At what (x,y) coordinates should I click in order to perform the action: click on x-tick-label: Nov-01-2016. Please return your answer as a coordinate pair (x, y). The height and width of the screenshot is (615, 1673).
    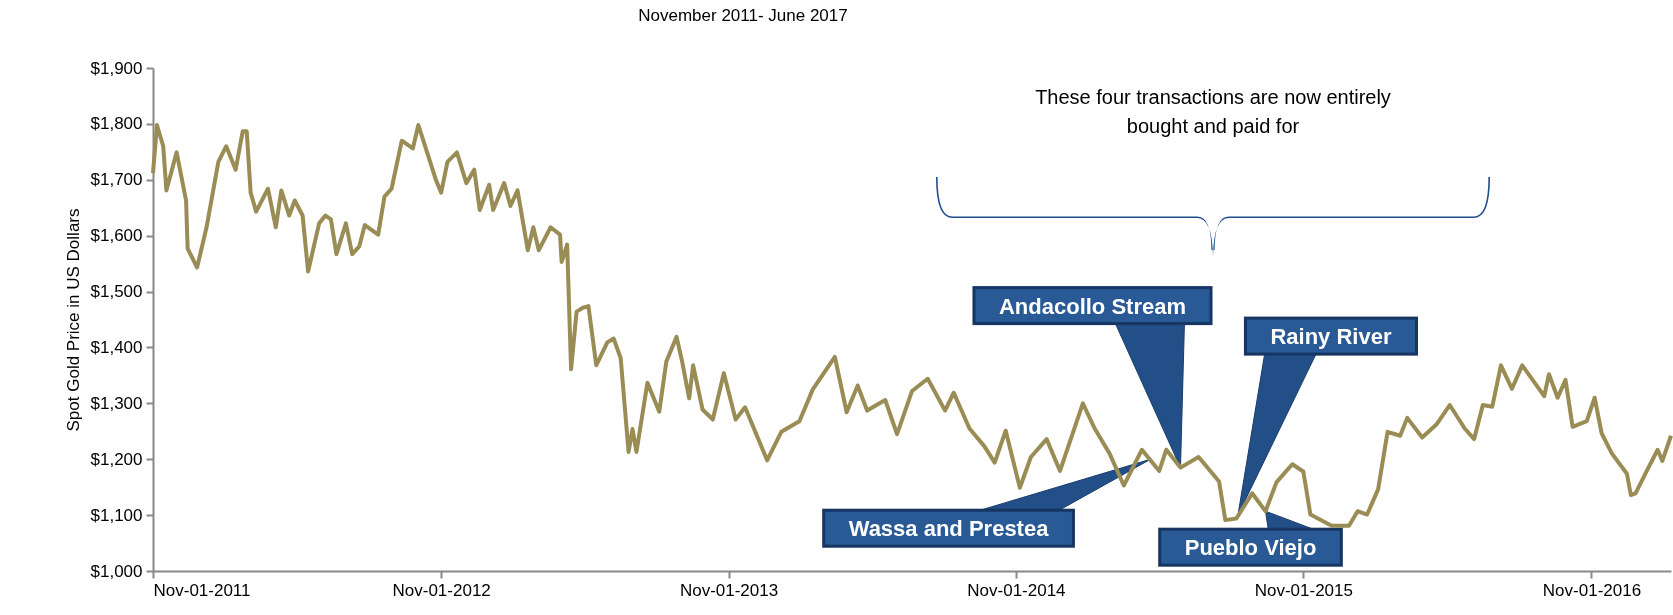
    Looking at the image, I should click on (1592, 590).